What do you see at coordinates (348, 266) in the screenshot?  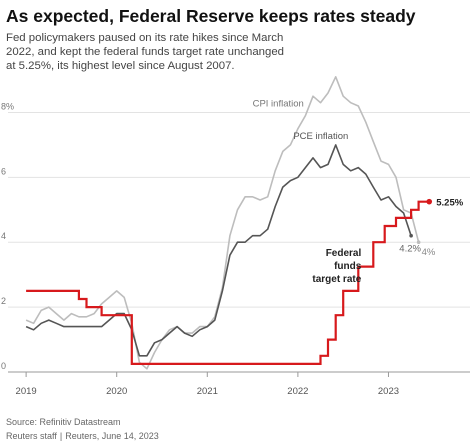 I see `series-label-fed-funds-line-2: funds` at bounding box center [348, 266].